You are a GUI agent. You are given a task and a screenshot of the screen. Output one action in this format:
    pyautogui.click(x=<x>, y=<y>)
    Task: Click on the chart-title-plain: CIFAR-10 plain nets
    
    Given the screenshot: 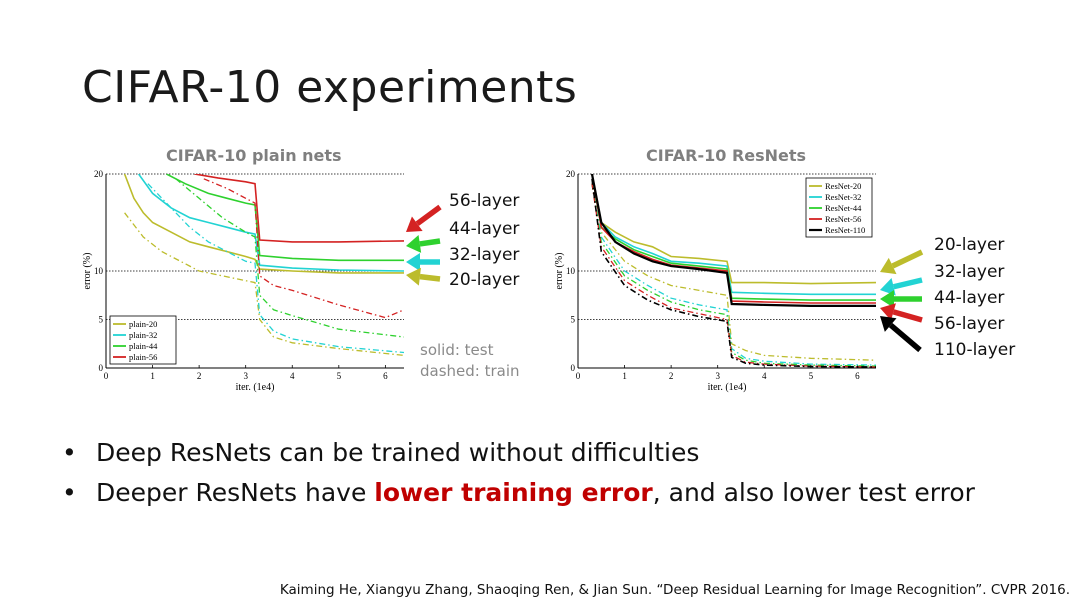 What is the action you would take?
    pyautogui.click(x=254, y=155)
    